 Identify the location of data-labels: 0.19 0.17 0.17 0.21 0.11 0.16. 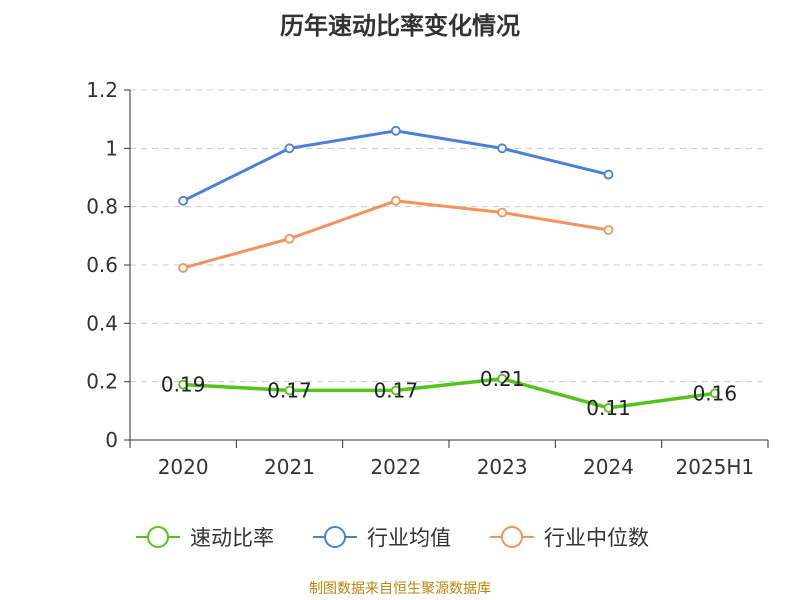
(449, 393).